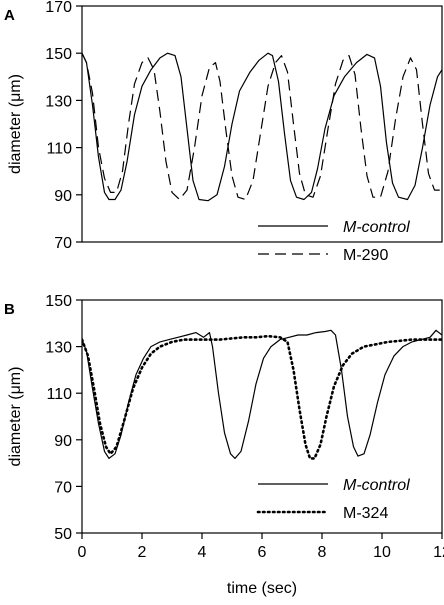 The height and width of the screenshot is (605, 444). Describe the element at coordinates (438, 552) in the screenshot. I see `x-tick-label: 12` at that location.